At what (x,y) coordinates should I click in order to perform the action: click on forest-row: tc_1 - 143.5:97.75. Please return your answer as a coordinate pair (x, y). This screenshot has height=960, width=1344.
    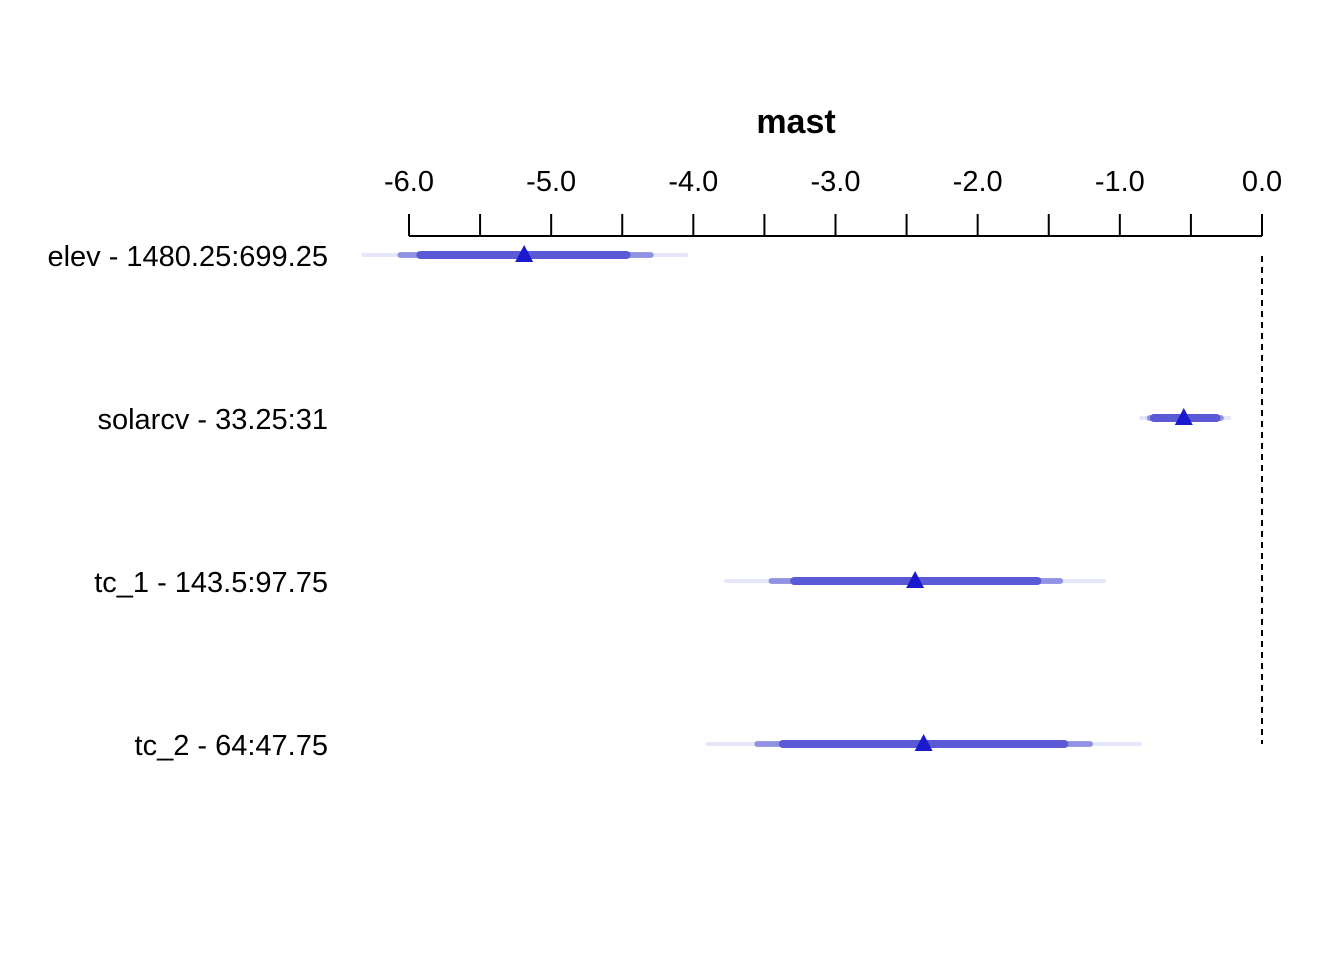
    Looking at the image, I should click on (600, 583).